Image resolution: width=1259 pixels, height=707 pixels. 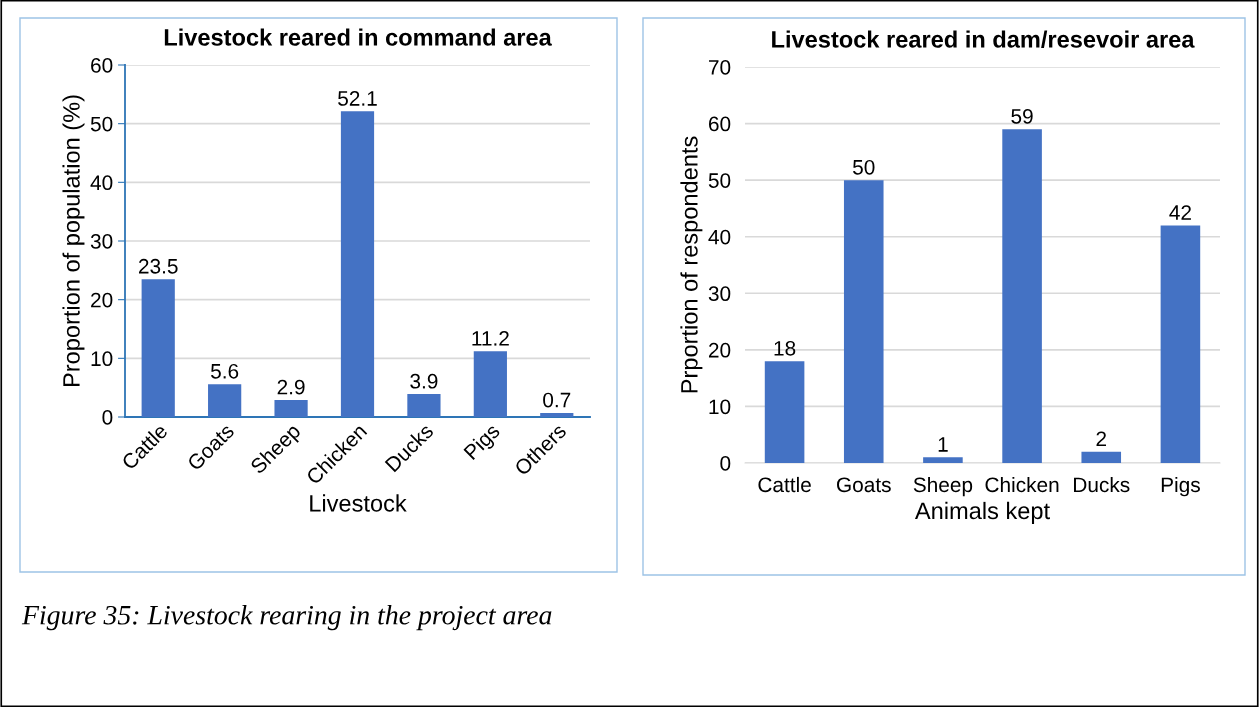 What do you see at coordinates (73, 241) in the screenshot?
I see `y-axis-title: Proportion of population (%)` at bounding box center [73, 241].